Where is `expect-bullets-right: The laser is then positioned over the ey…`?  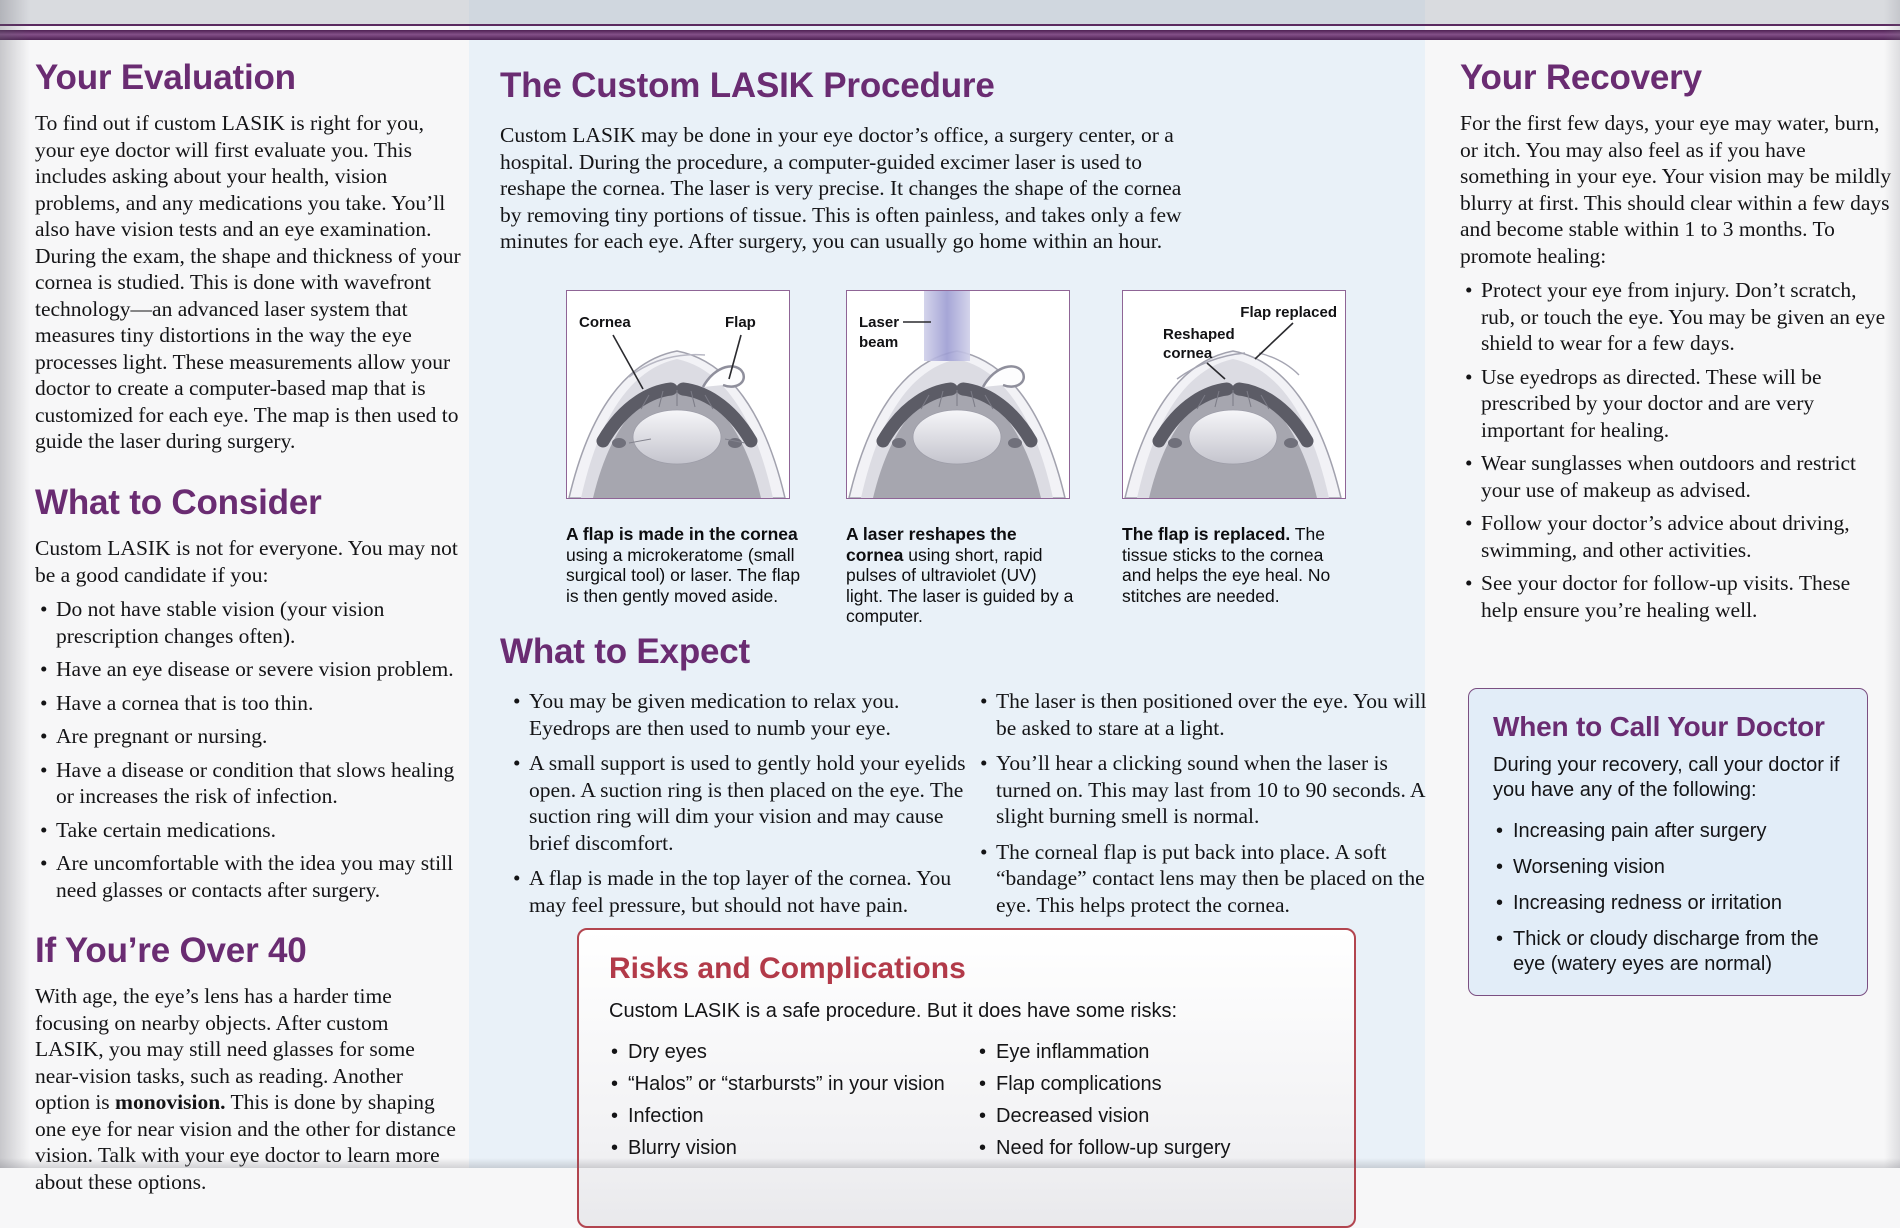 expect-bullets-right: The laser is then positioned over the ey… is located at coordinates (1205, 807).